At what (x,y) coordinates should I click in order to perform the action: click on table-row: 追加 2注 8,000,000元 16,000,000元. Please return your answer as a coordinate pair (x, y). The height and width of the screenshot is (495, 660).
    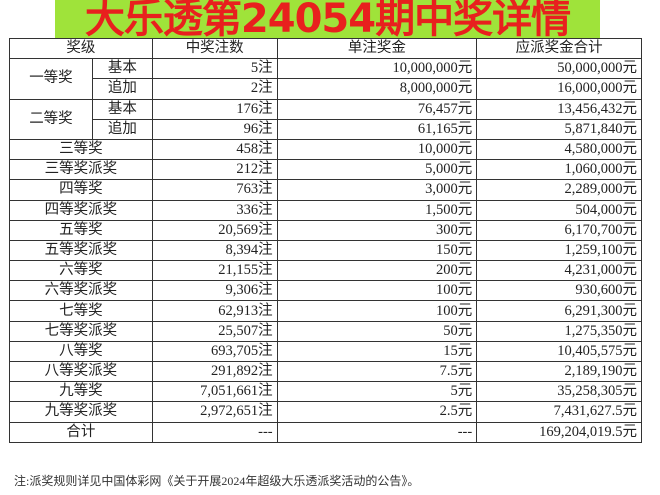
    Looking at the image, I should click on (326, 89).